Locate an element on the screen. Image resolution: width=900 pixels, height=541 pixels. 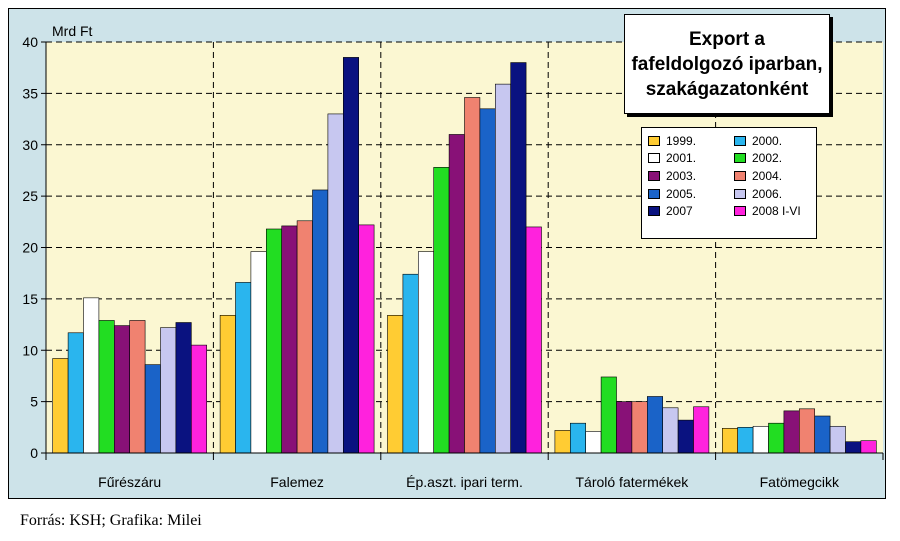
x-category-label: Ép.aszt. ipari term. is located at coordinates (464, 482).